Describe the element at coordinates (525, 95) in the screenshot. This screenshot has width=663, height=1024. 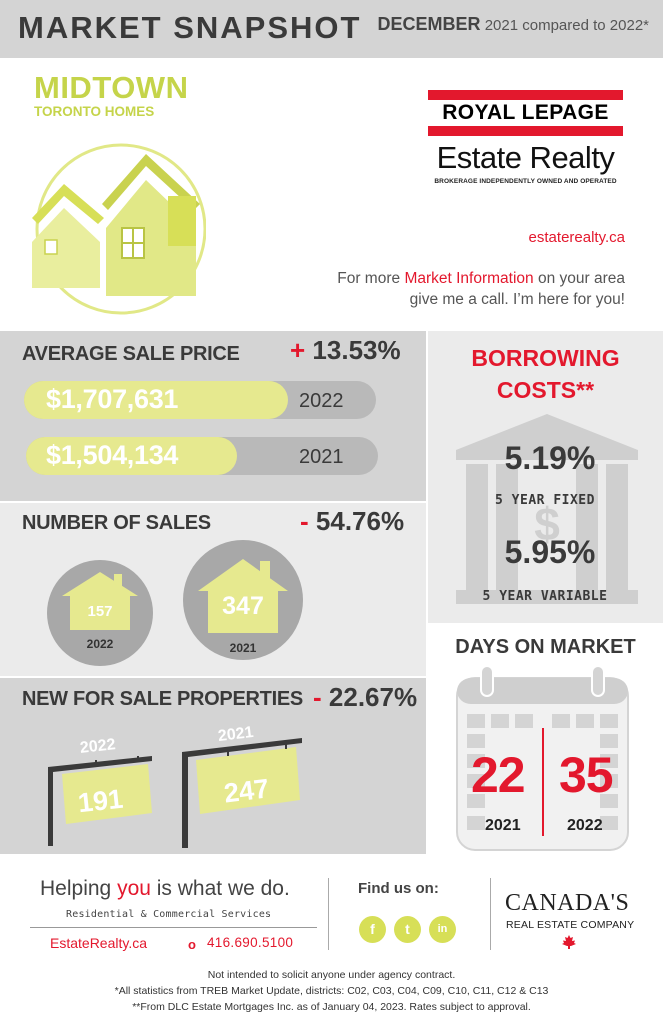
I see `logo-bar-top` at that location.